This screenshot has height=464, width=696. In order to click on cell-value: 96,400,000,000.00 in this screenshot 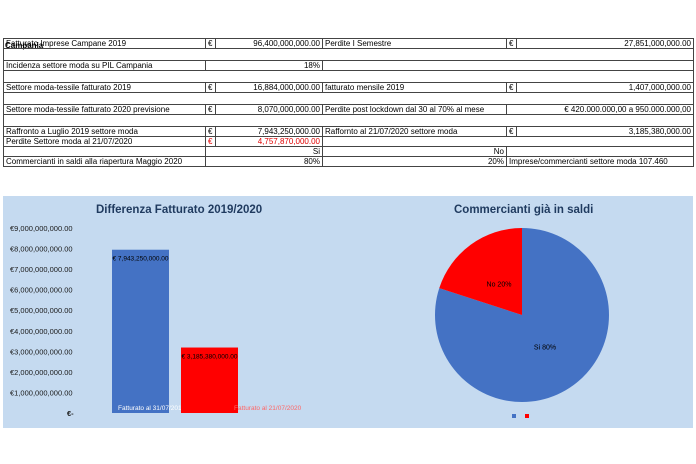, I will do `click(269, 43)`.